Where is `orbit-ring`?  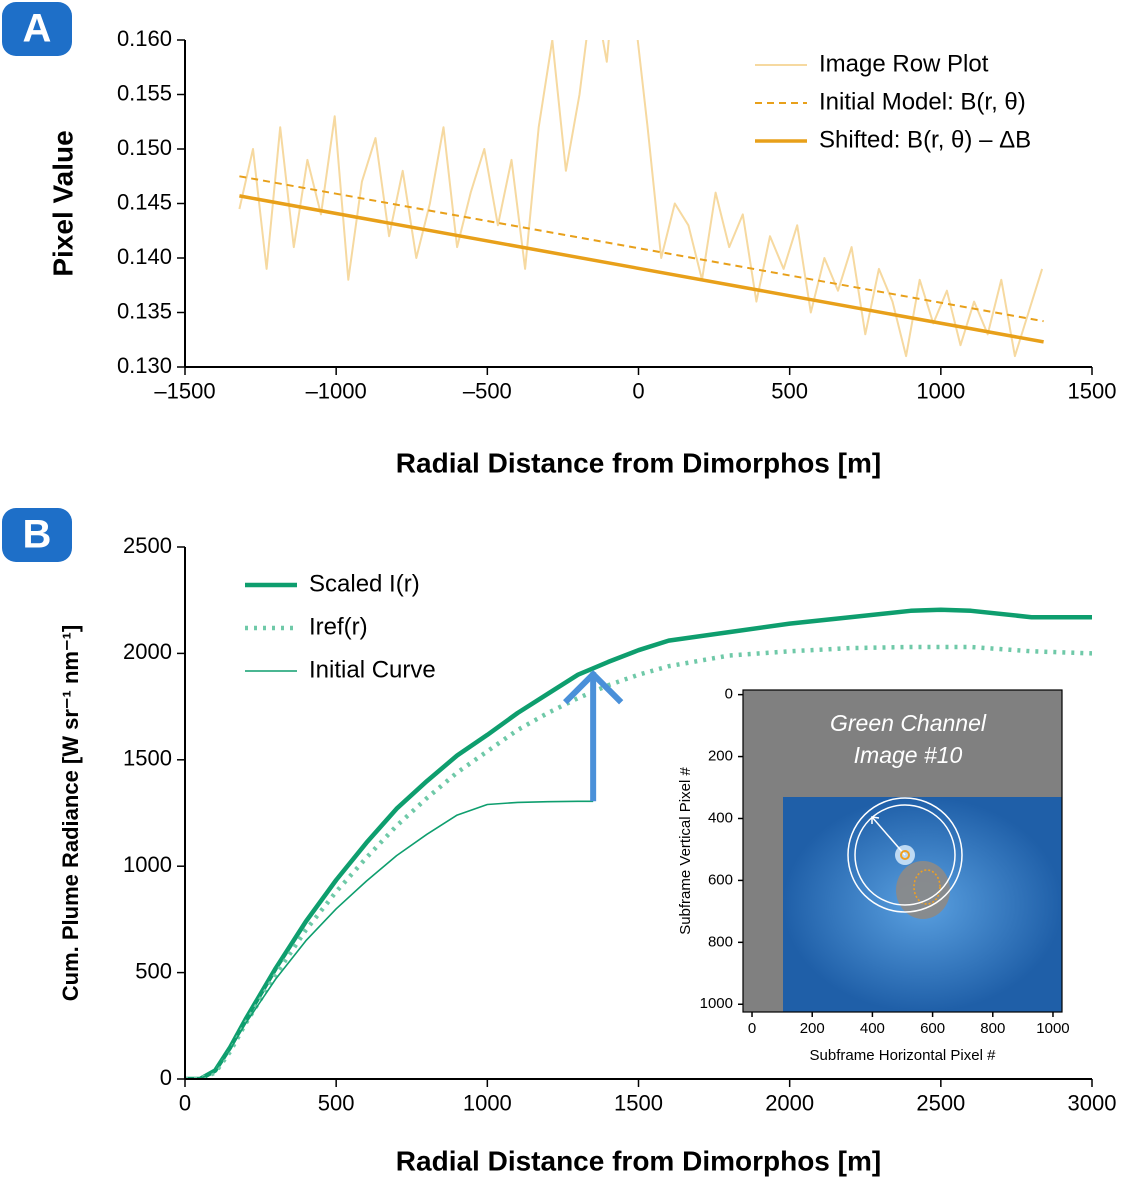
orbit-ring is located at coordinates (927, 887).